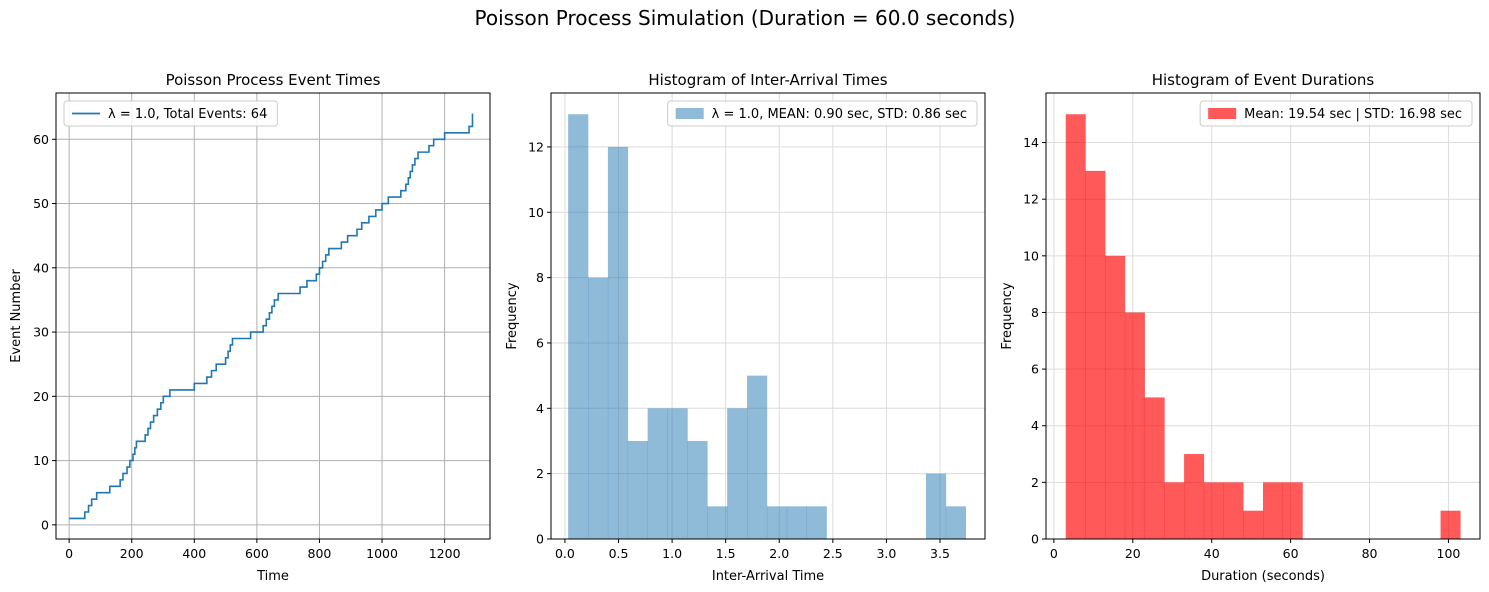  What do you see at coordinates (839, 114) in the screenshot?
I see `legend-label: λ = 1.0, MEAN: 0.90 sec, STD: 0.86 sec` at bounding box center [839, 114].